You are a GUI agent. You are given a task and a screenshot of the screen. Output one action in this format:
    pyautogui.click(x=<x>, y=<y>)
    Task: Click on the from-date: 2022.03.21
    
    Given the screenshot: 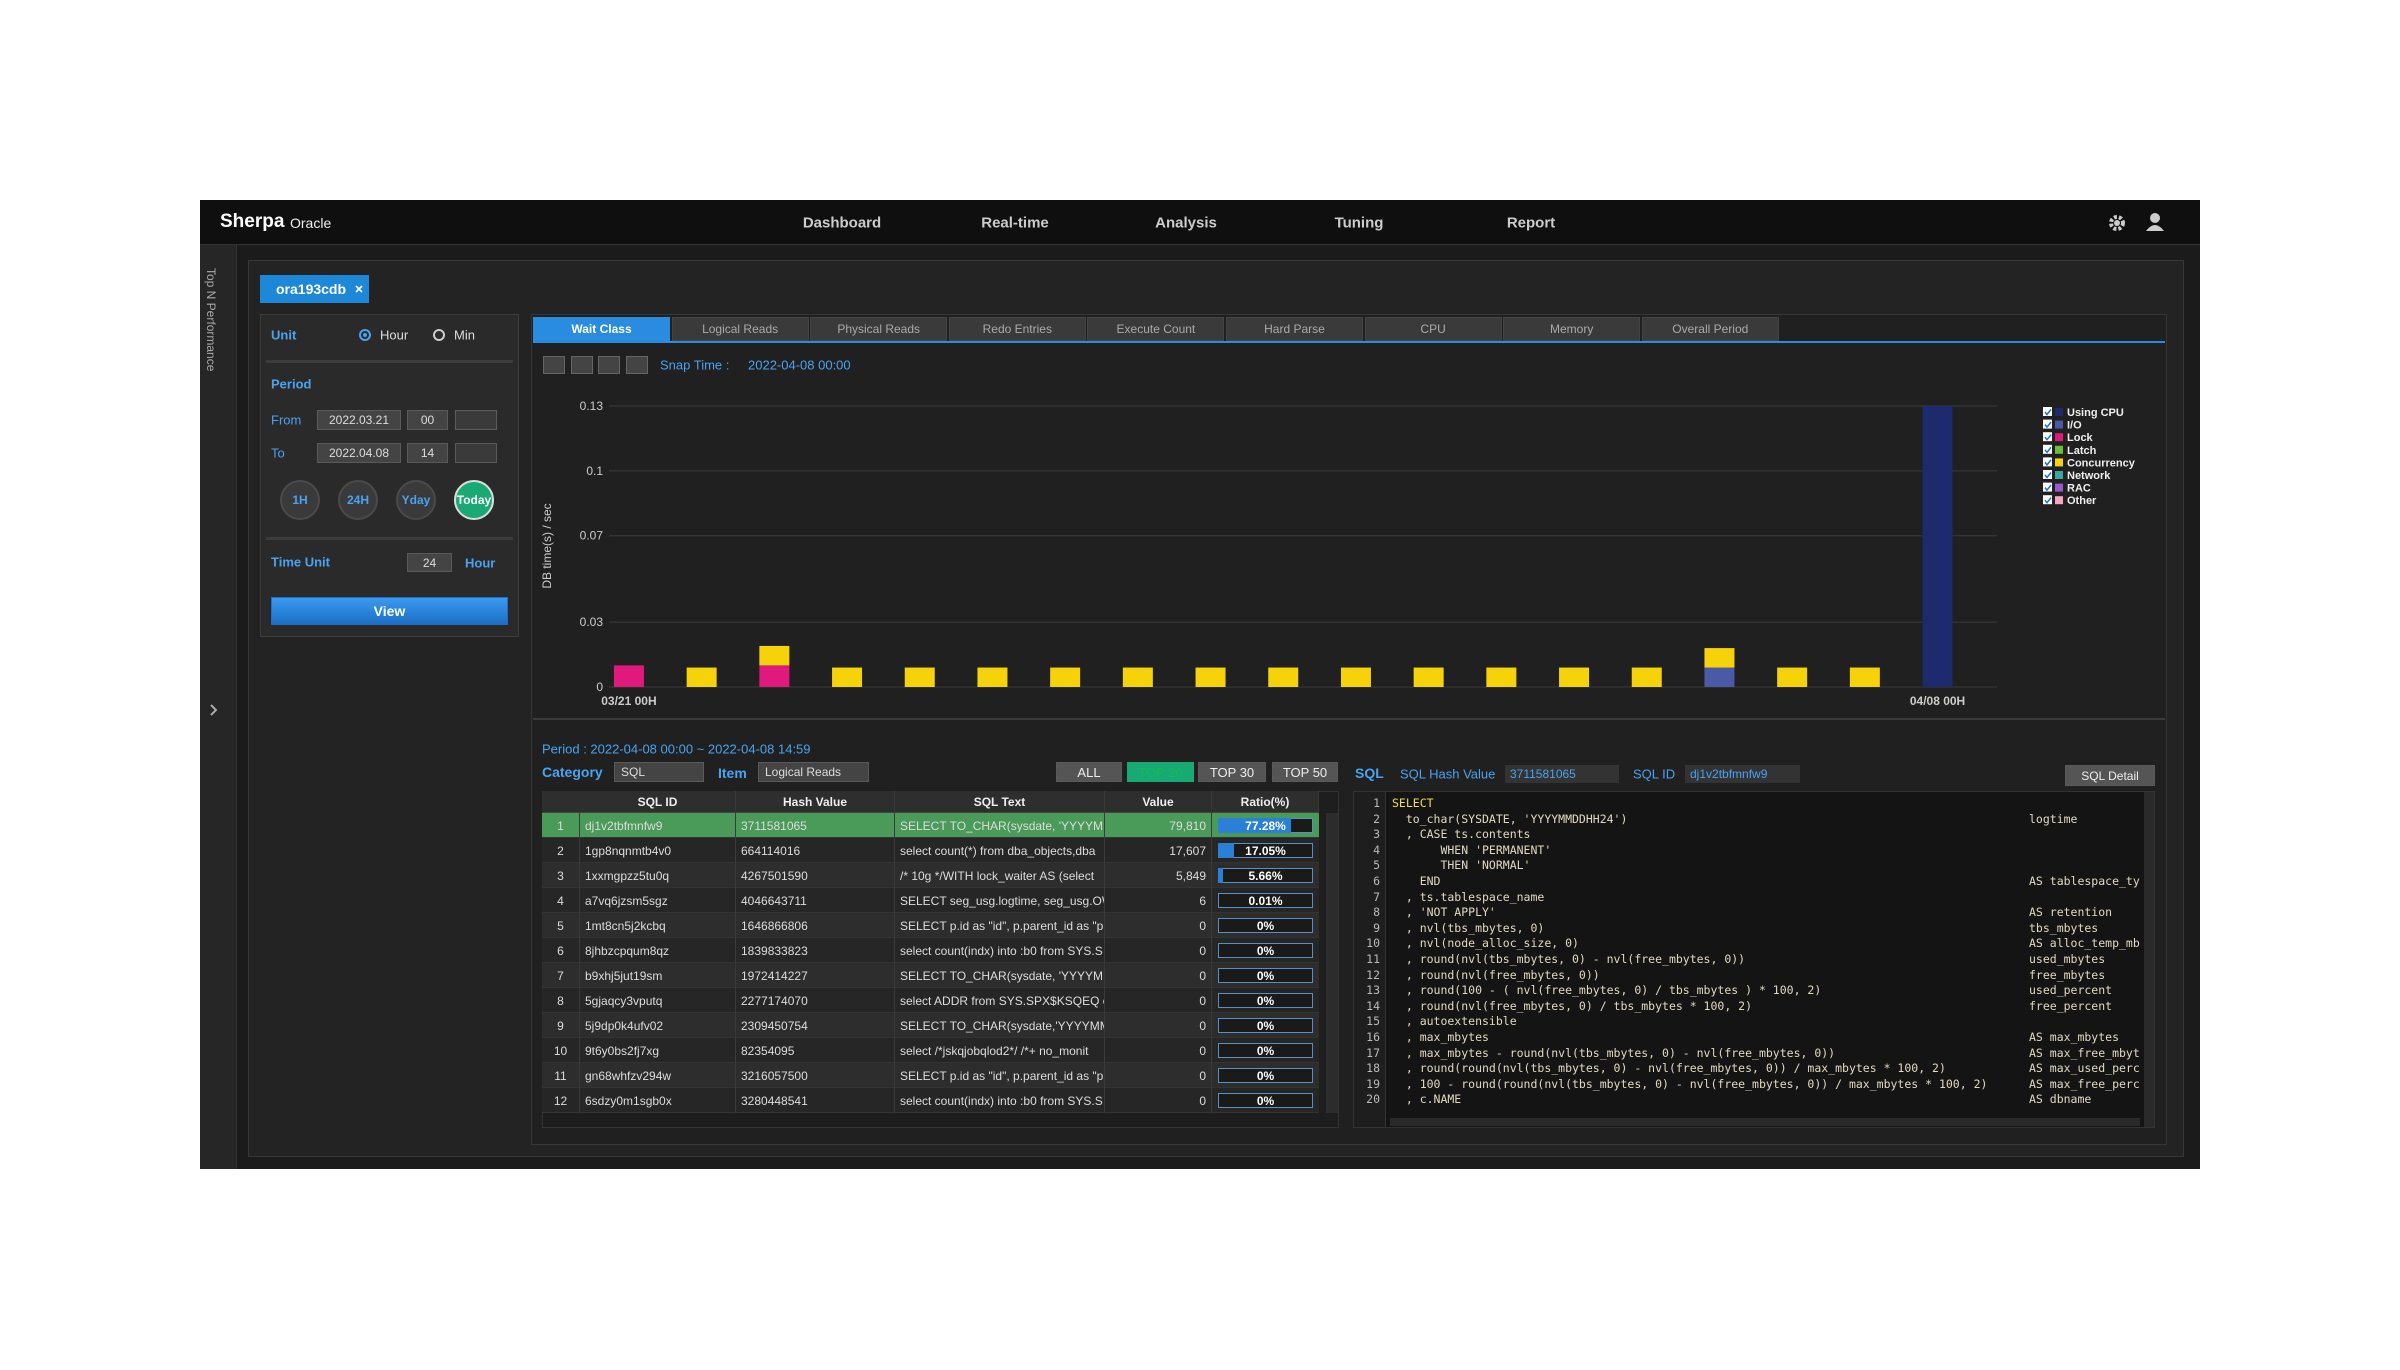 What is the action you would take?
    pyautogui.click(x=359, y=420)
    